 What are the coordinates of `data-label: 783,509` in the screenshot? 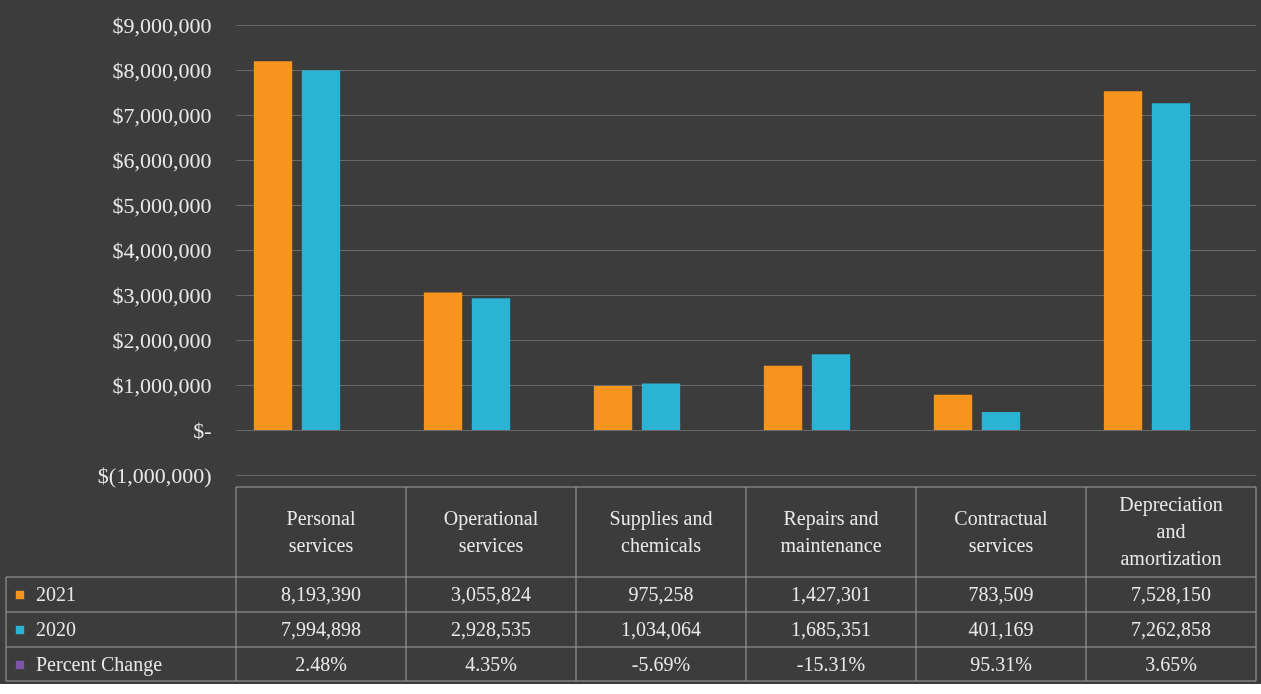 It's located at (1001, 593).